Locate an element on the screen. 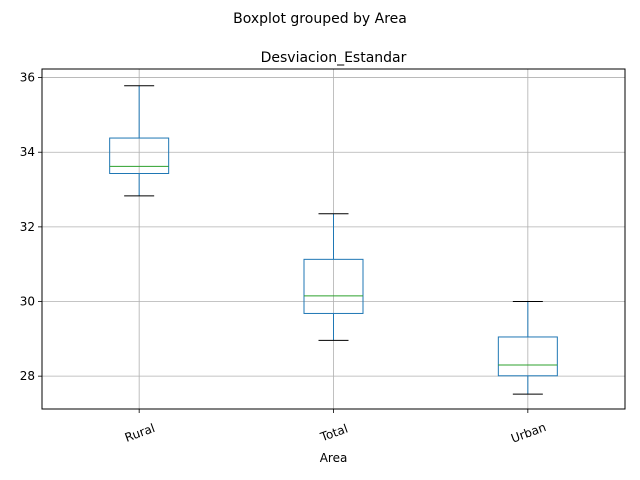  chart-title: Desviacion_Estandar is located at coordinates (334, 58).